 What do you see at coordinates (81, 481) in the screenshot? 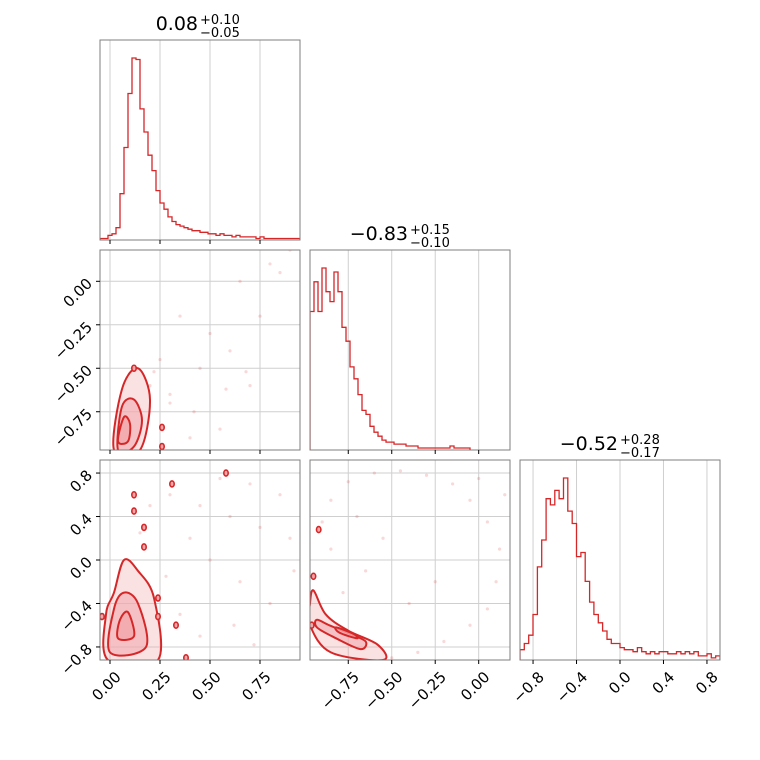
I see `y-tick-label: 0.8` at bounding box center [81, 481].